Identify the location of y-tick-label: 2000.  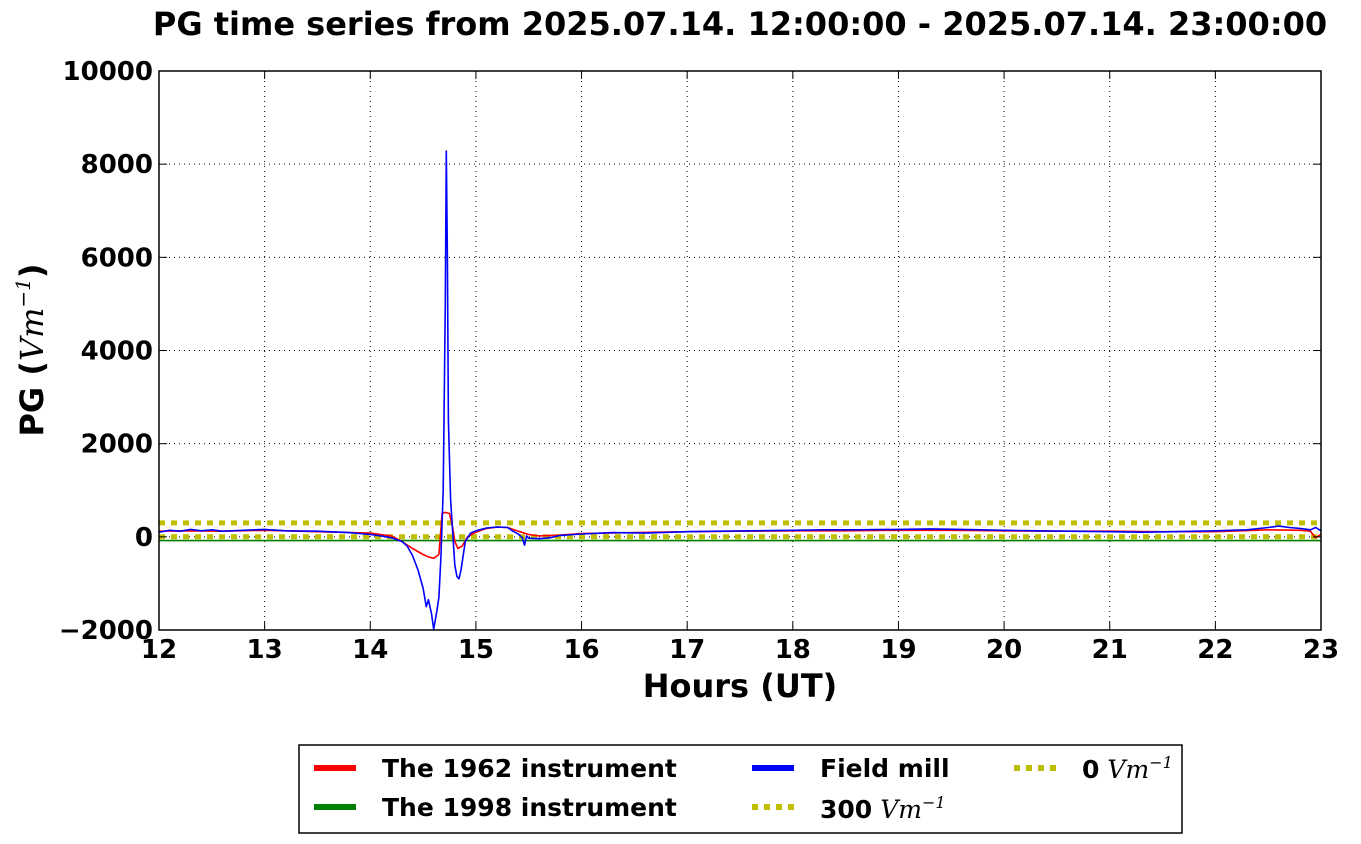
(117, 445).